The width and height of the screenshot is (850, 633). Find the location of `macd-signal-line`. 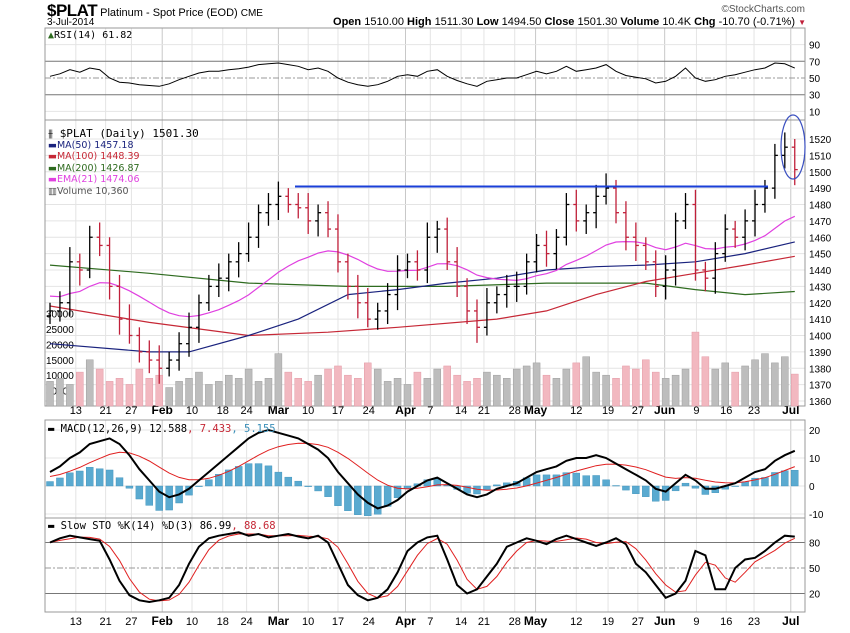

macd-signal-line is located at coordinates (422, 466).